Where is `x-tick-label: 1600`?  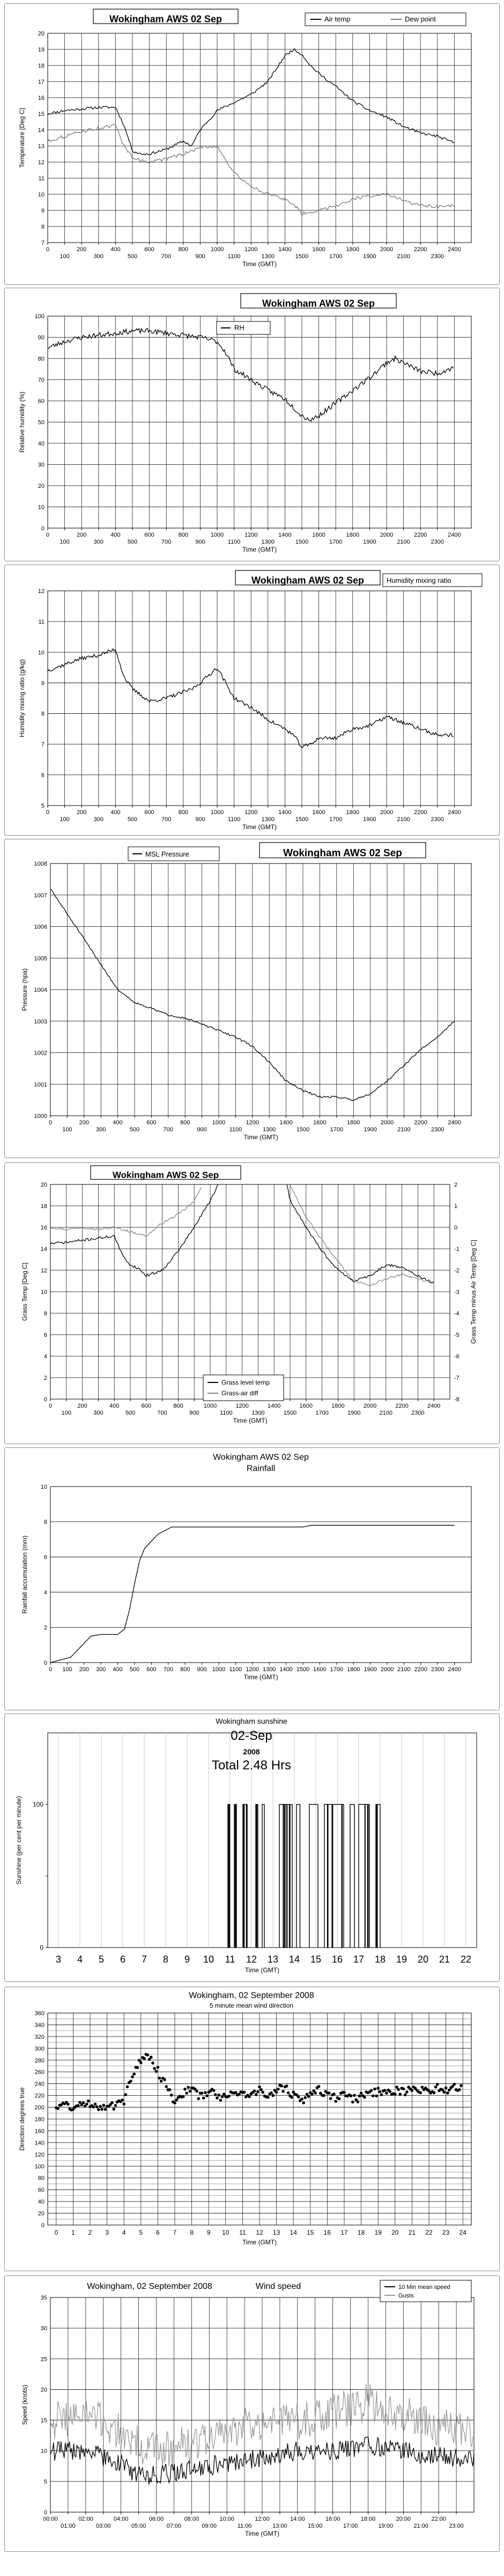
x-tick-label: 1600 is located at coordinates (318, 249).